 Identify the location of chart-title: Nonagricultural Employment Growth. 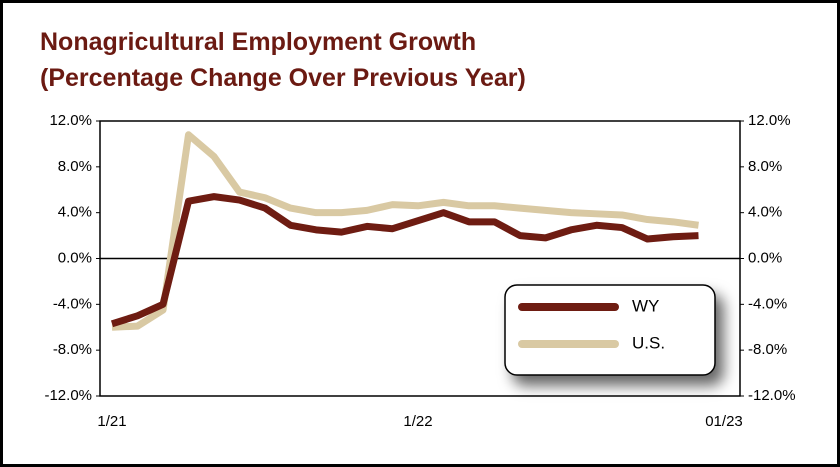
(258, 42).